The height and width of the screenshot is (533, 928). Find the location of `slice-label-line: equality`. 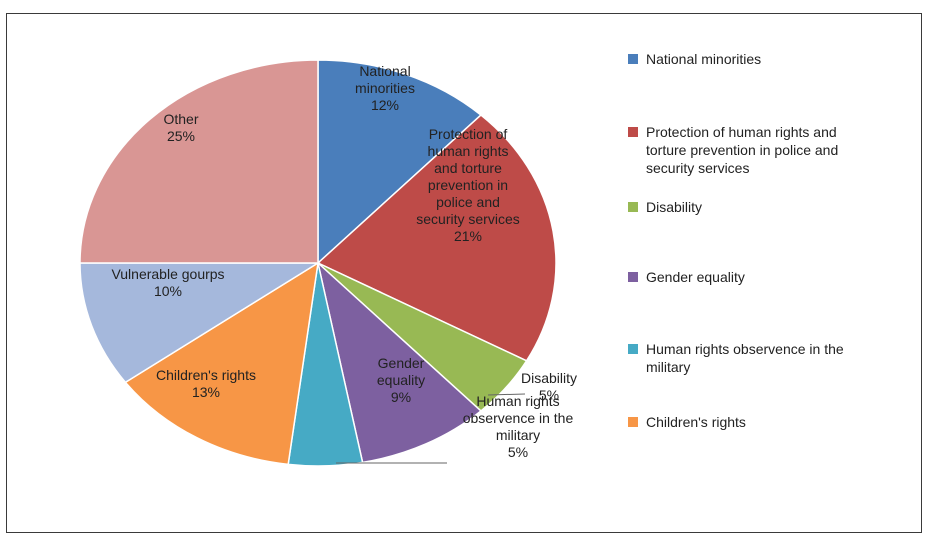

slice-label-line: equality is located at coordinates (401, 379).